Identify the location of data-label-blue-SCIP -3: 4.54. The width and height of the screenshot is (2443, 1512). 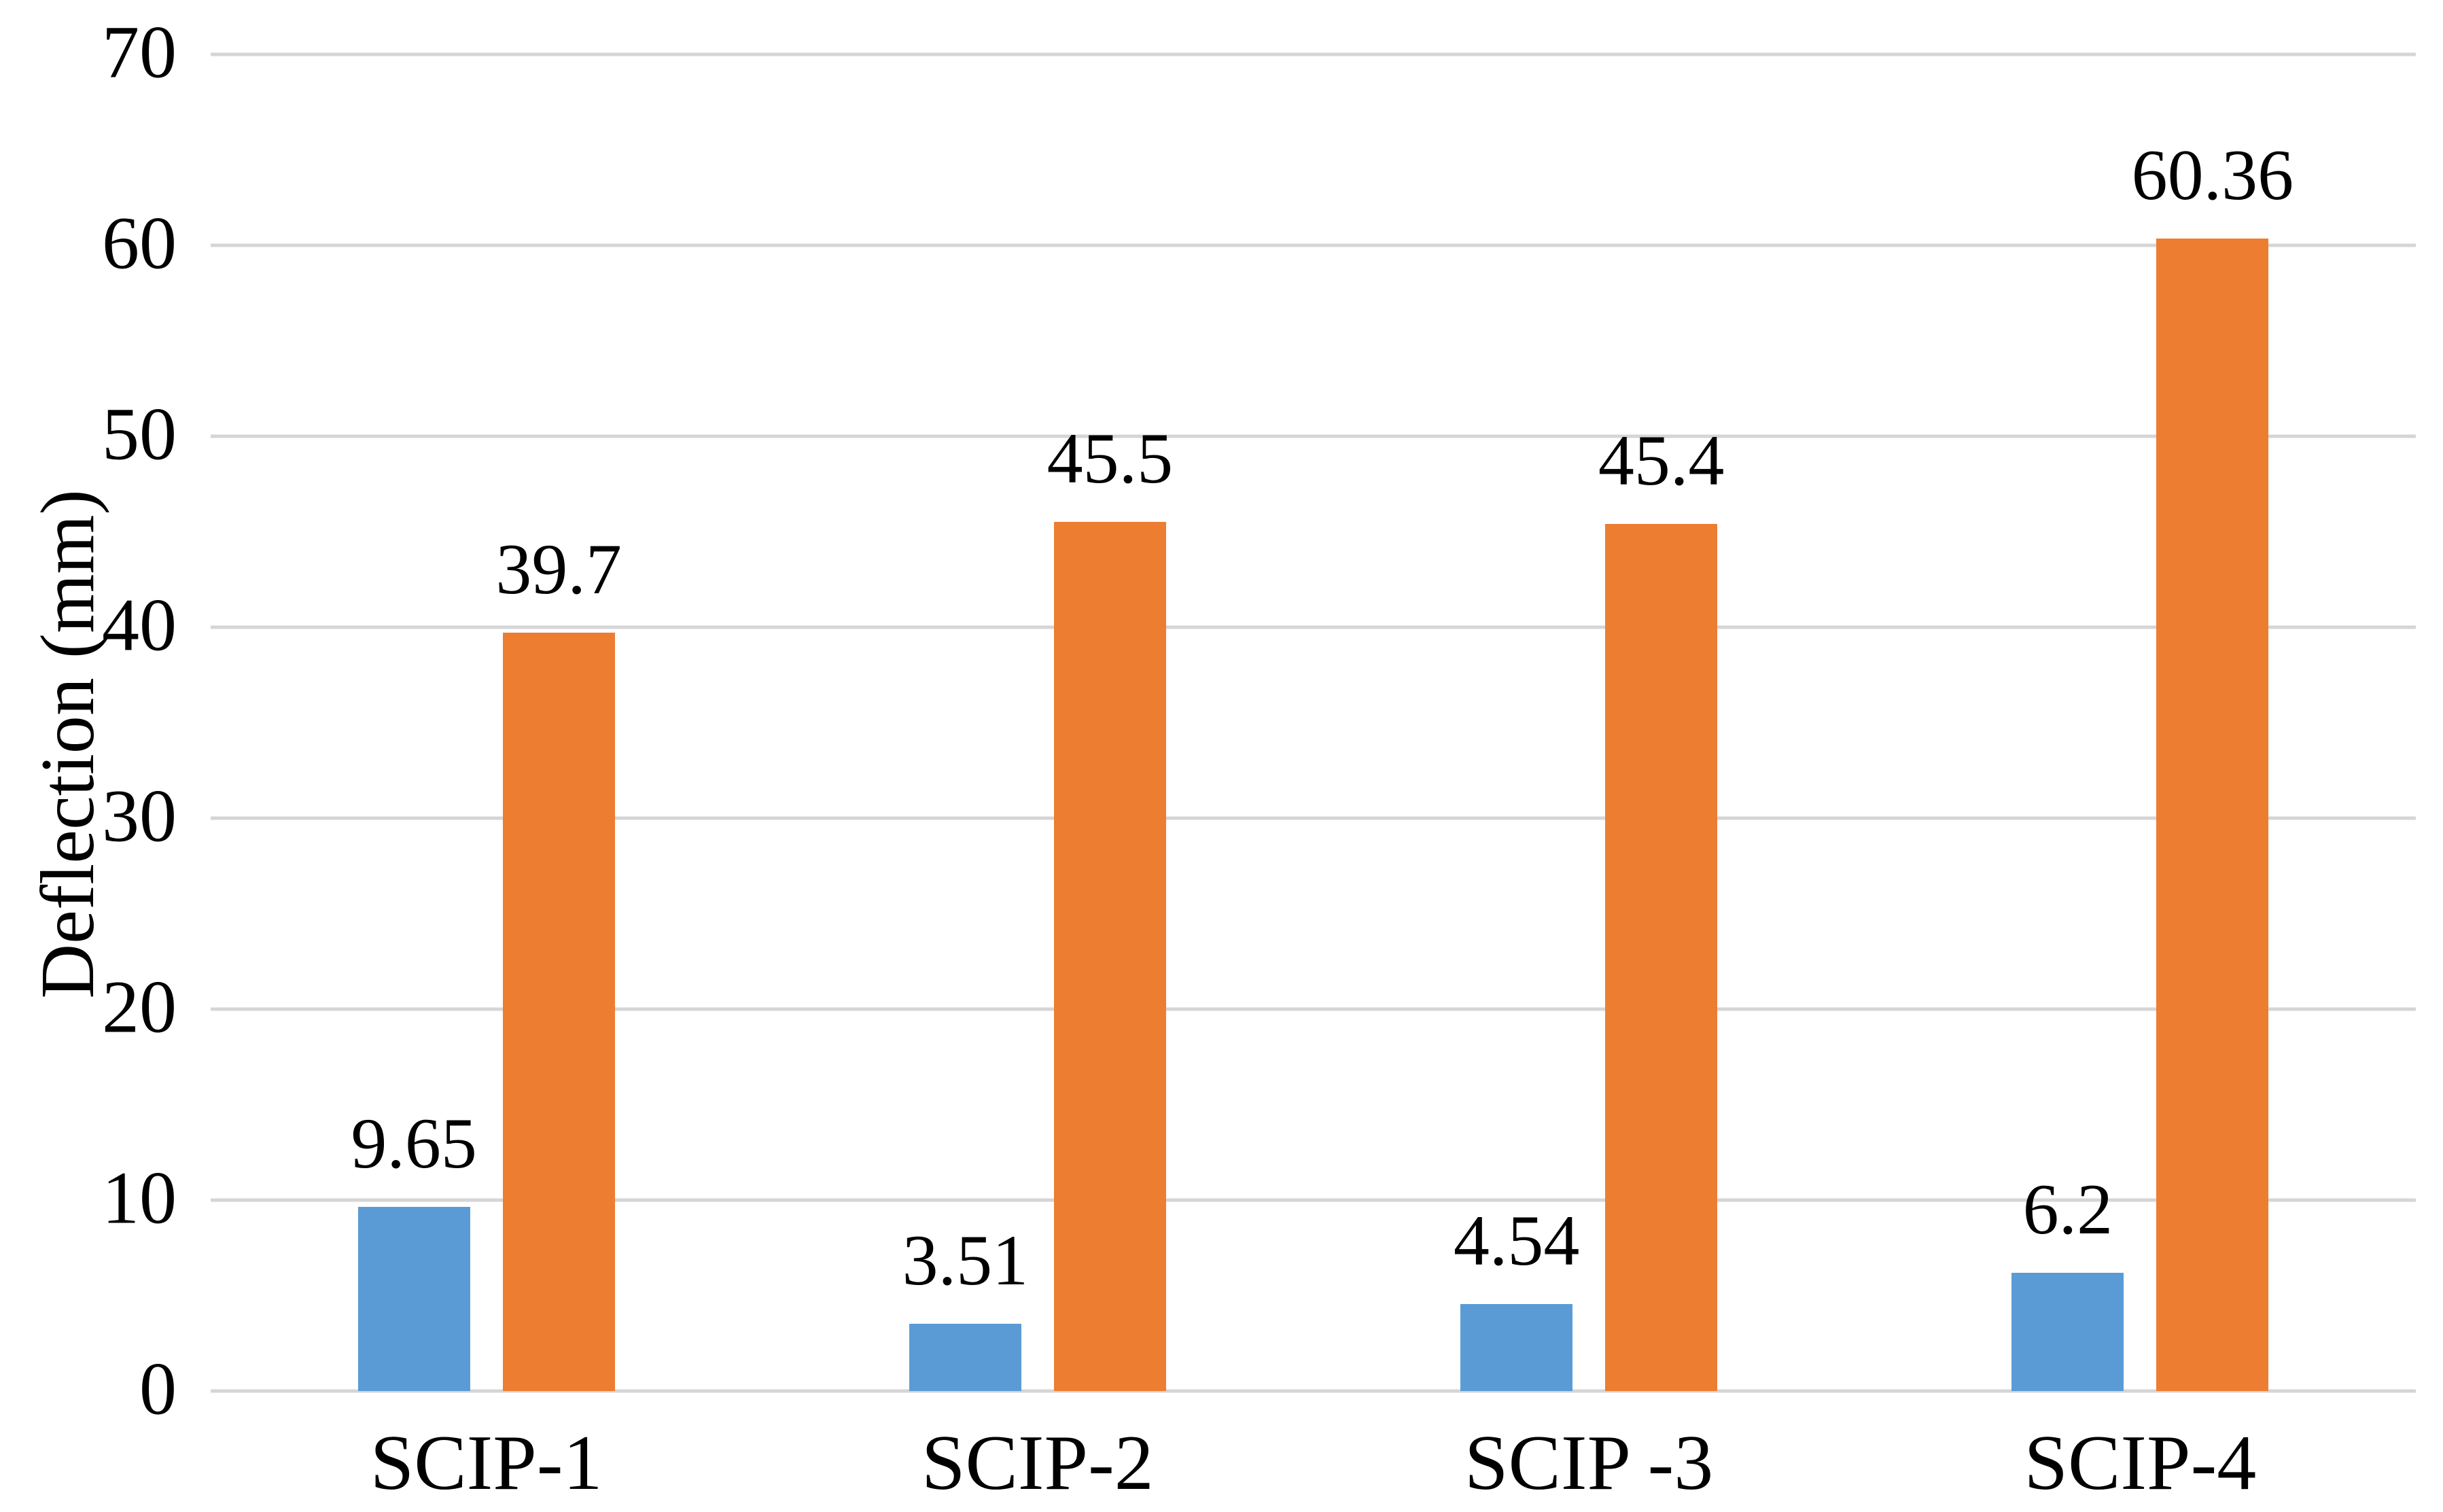
(1516, 1241).